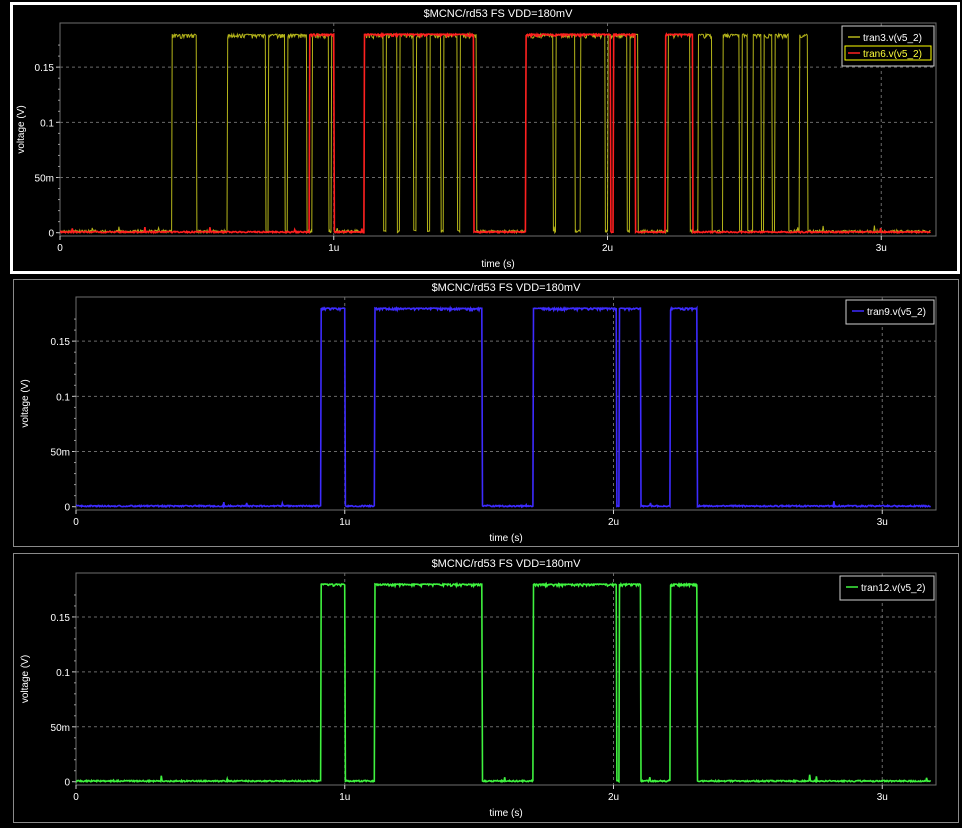  I want to click on legend: tran9.v(v5_2), so click(890, 312).